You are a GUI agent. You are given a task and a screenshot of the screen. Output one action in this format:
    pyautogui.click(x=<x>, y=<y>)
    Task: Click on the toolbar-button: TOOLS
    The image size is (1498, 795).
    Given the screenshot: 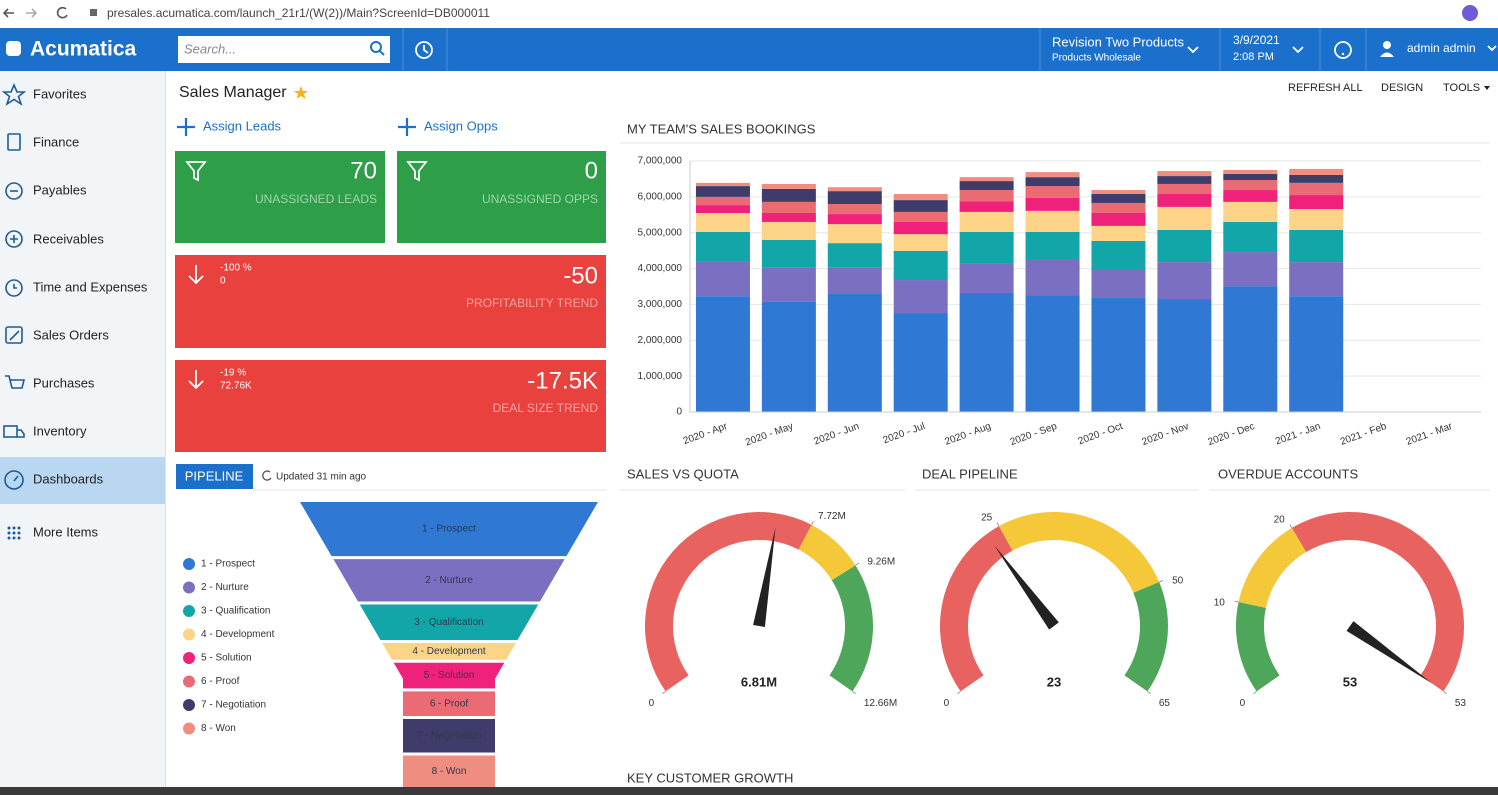 What is the action you would take?
    pyautogui.click(x=1461, y=88)
    